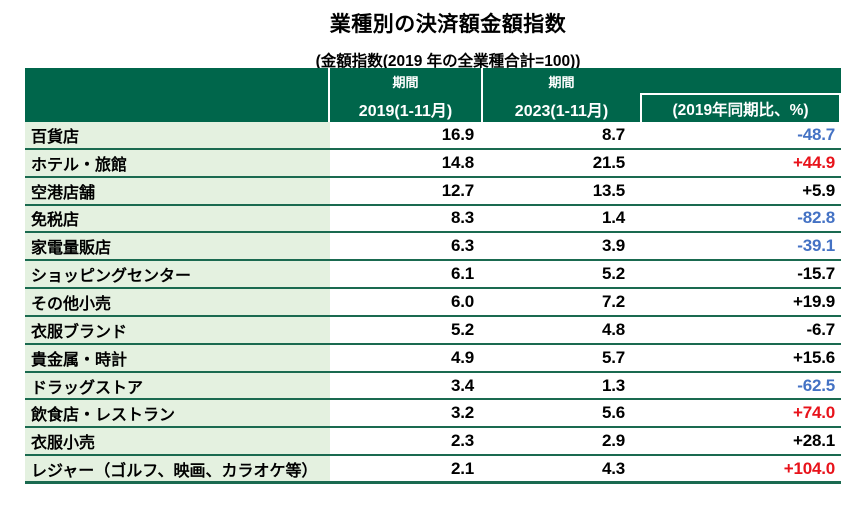 Image resolution: width=860 pixels, height=505 pixels. Describe the element at coordinates (406, 95) in the screenshot. I see `header-col-2019: 期間 2019(1-11月)` at that location.